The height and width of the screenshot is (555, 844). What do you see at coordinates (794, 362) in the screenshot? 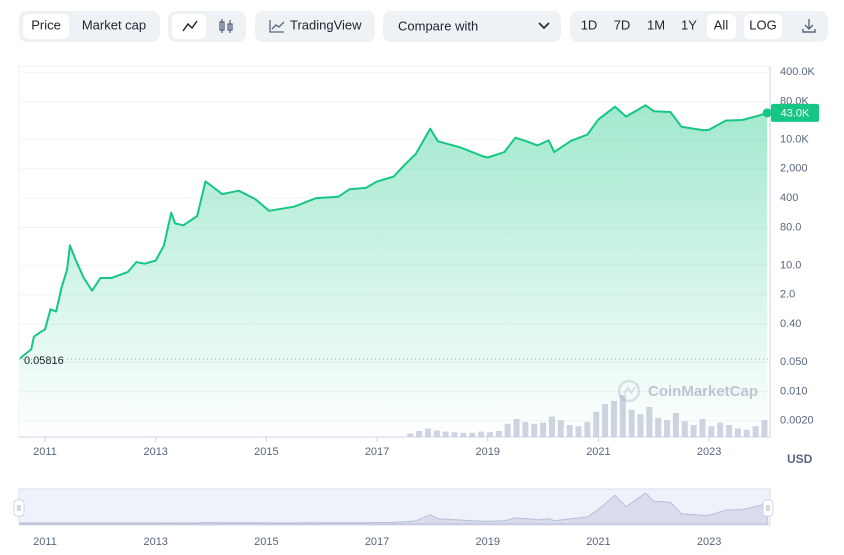
I see `y-tick-label: 0.050` at bounding box center [794, 362].